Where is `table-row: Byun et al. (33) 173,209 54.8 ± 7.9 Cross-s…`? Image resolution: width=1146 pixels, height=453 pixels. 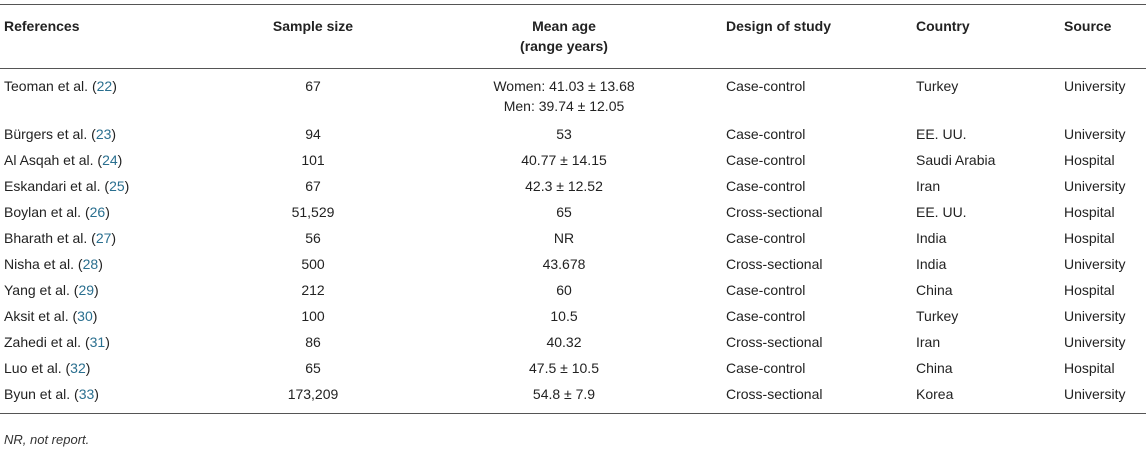 table-row: Byun et al. (33) 173,209 54.8 ± 7.9 Cross-s… is located at coordinates (573, 397).